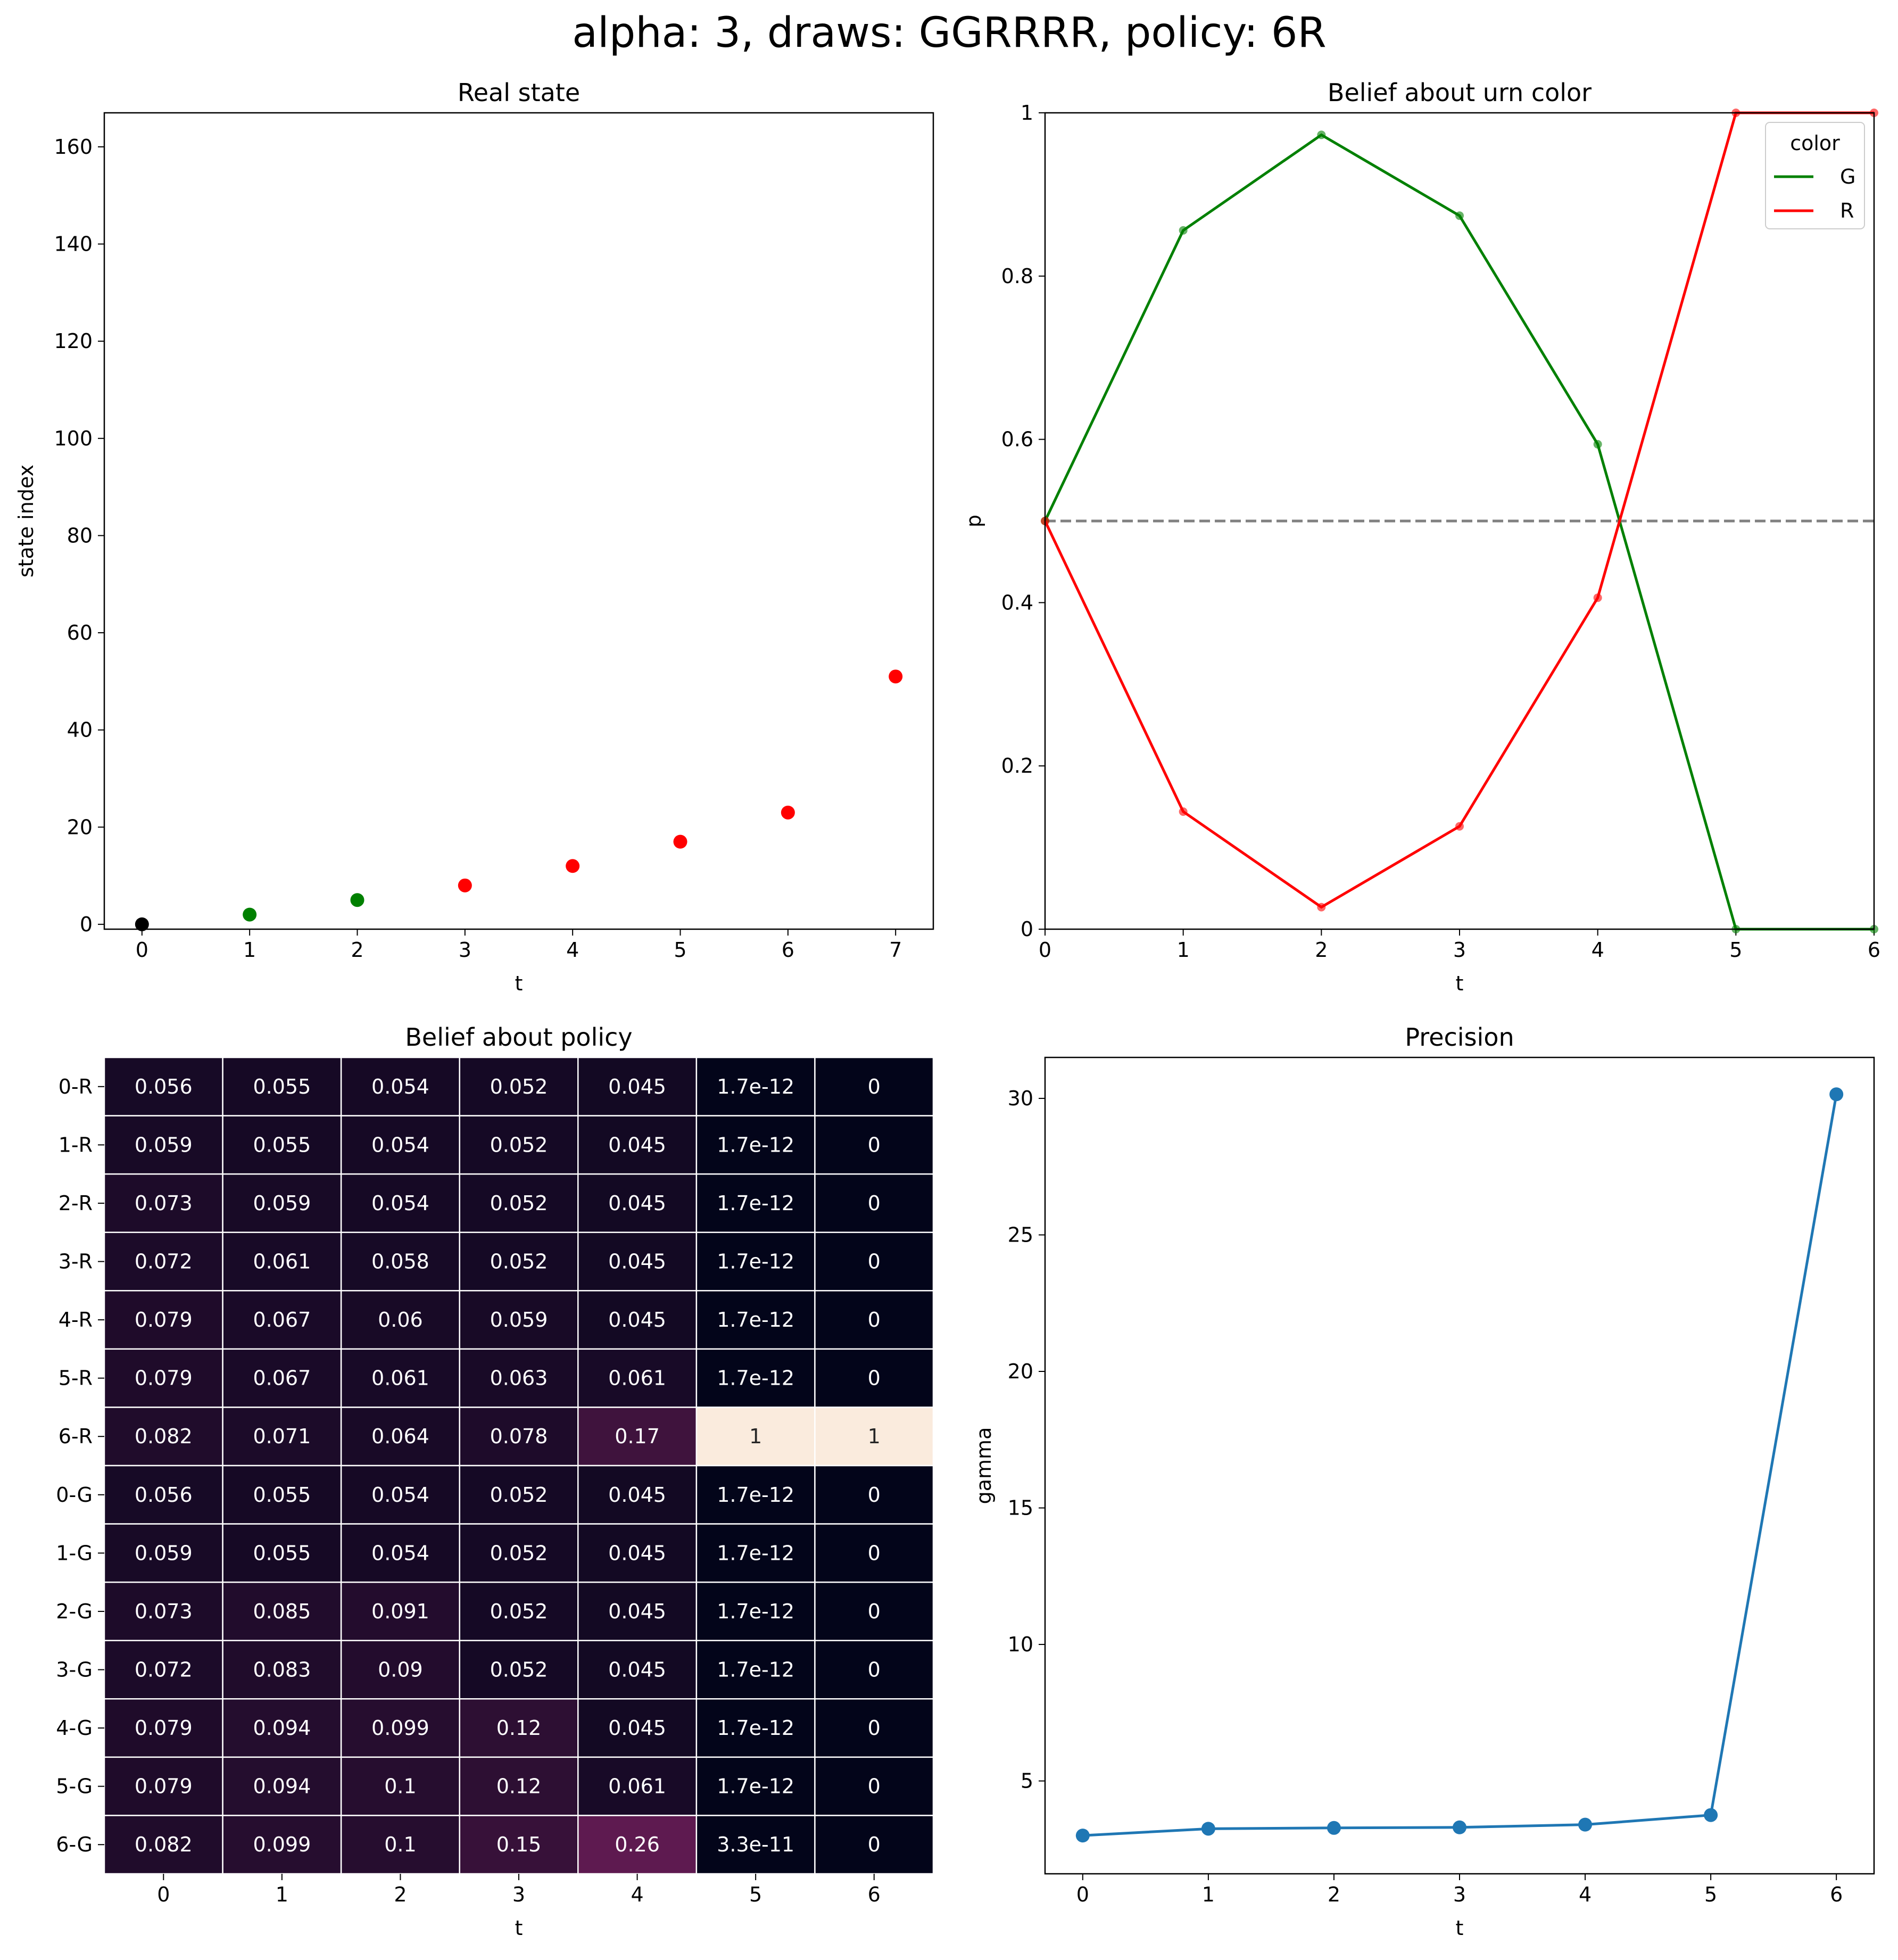 The height and width of the screenshot is (1960, 1898). Describe the element at coordinates (1815, 175) in the screenshot. I see `legend-box` at that location.